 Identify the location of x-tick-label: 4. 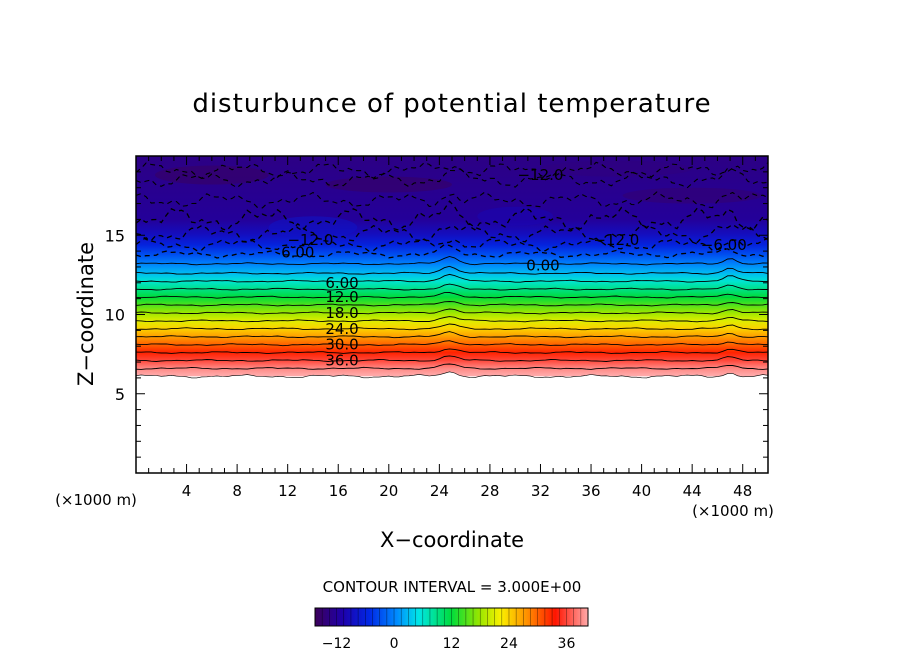
(187, 491).